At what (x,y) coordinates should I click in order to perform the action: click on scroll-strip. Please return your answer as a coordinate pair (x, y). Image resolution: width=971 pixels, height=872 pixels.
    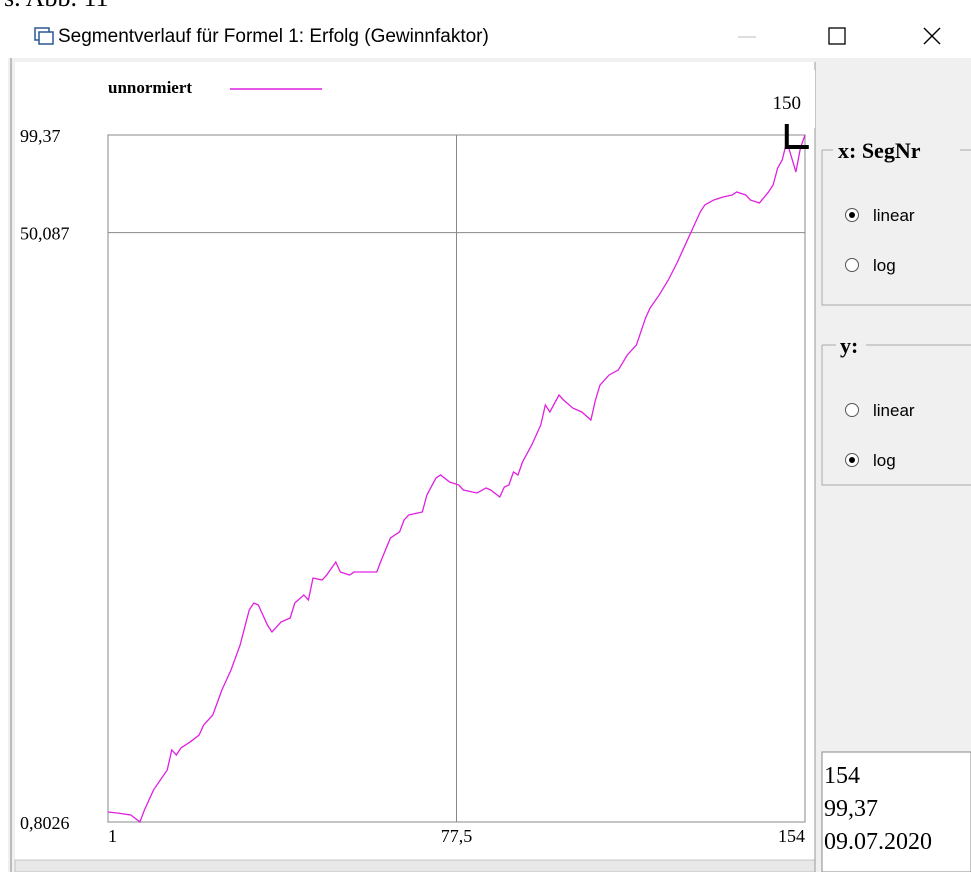
    Looking at the image, I should click on (415, 865).